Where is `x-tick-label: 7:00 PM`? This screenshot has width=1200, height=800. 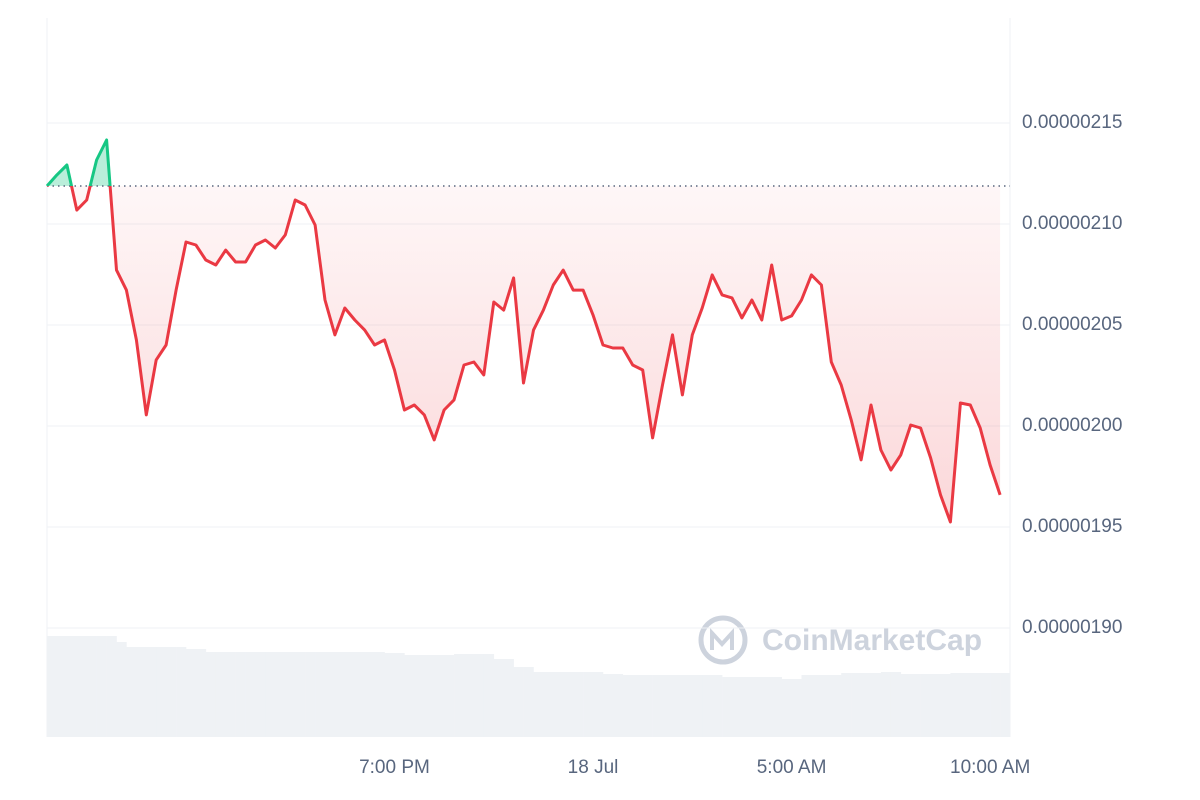 x-tick-label: 7:00 PM is located at coordinates (394, 767).